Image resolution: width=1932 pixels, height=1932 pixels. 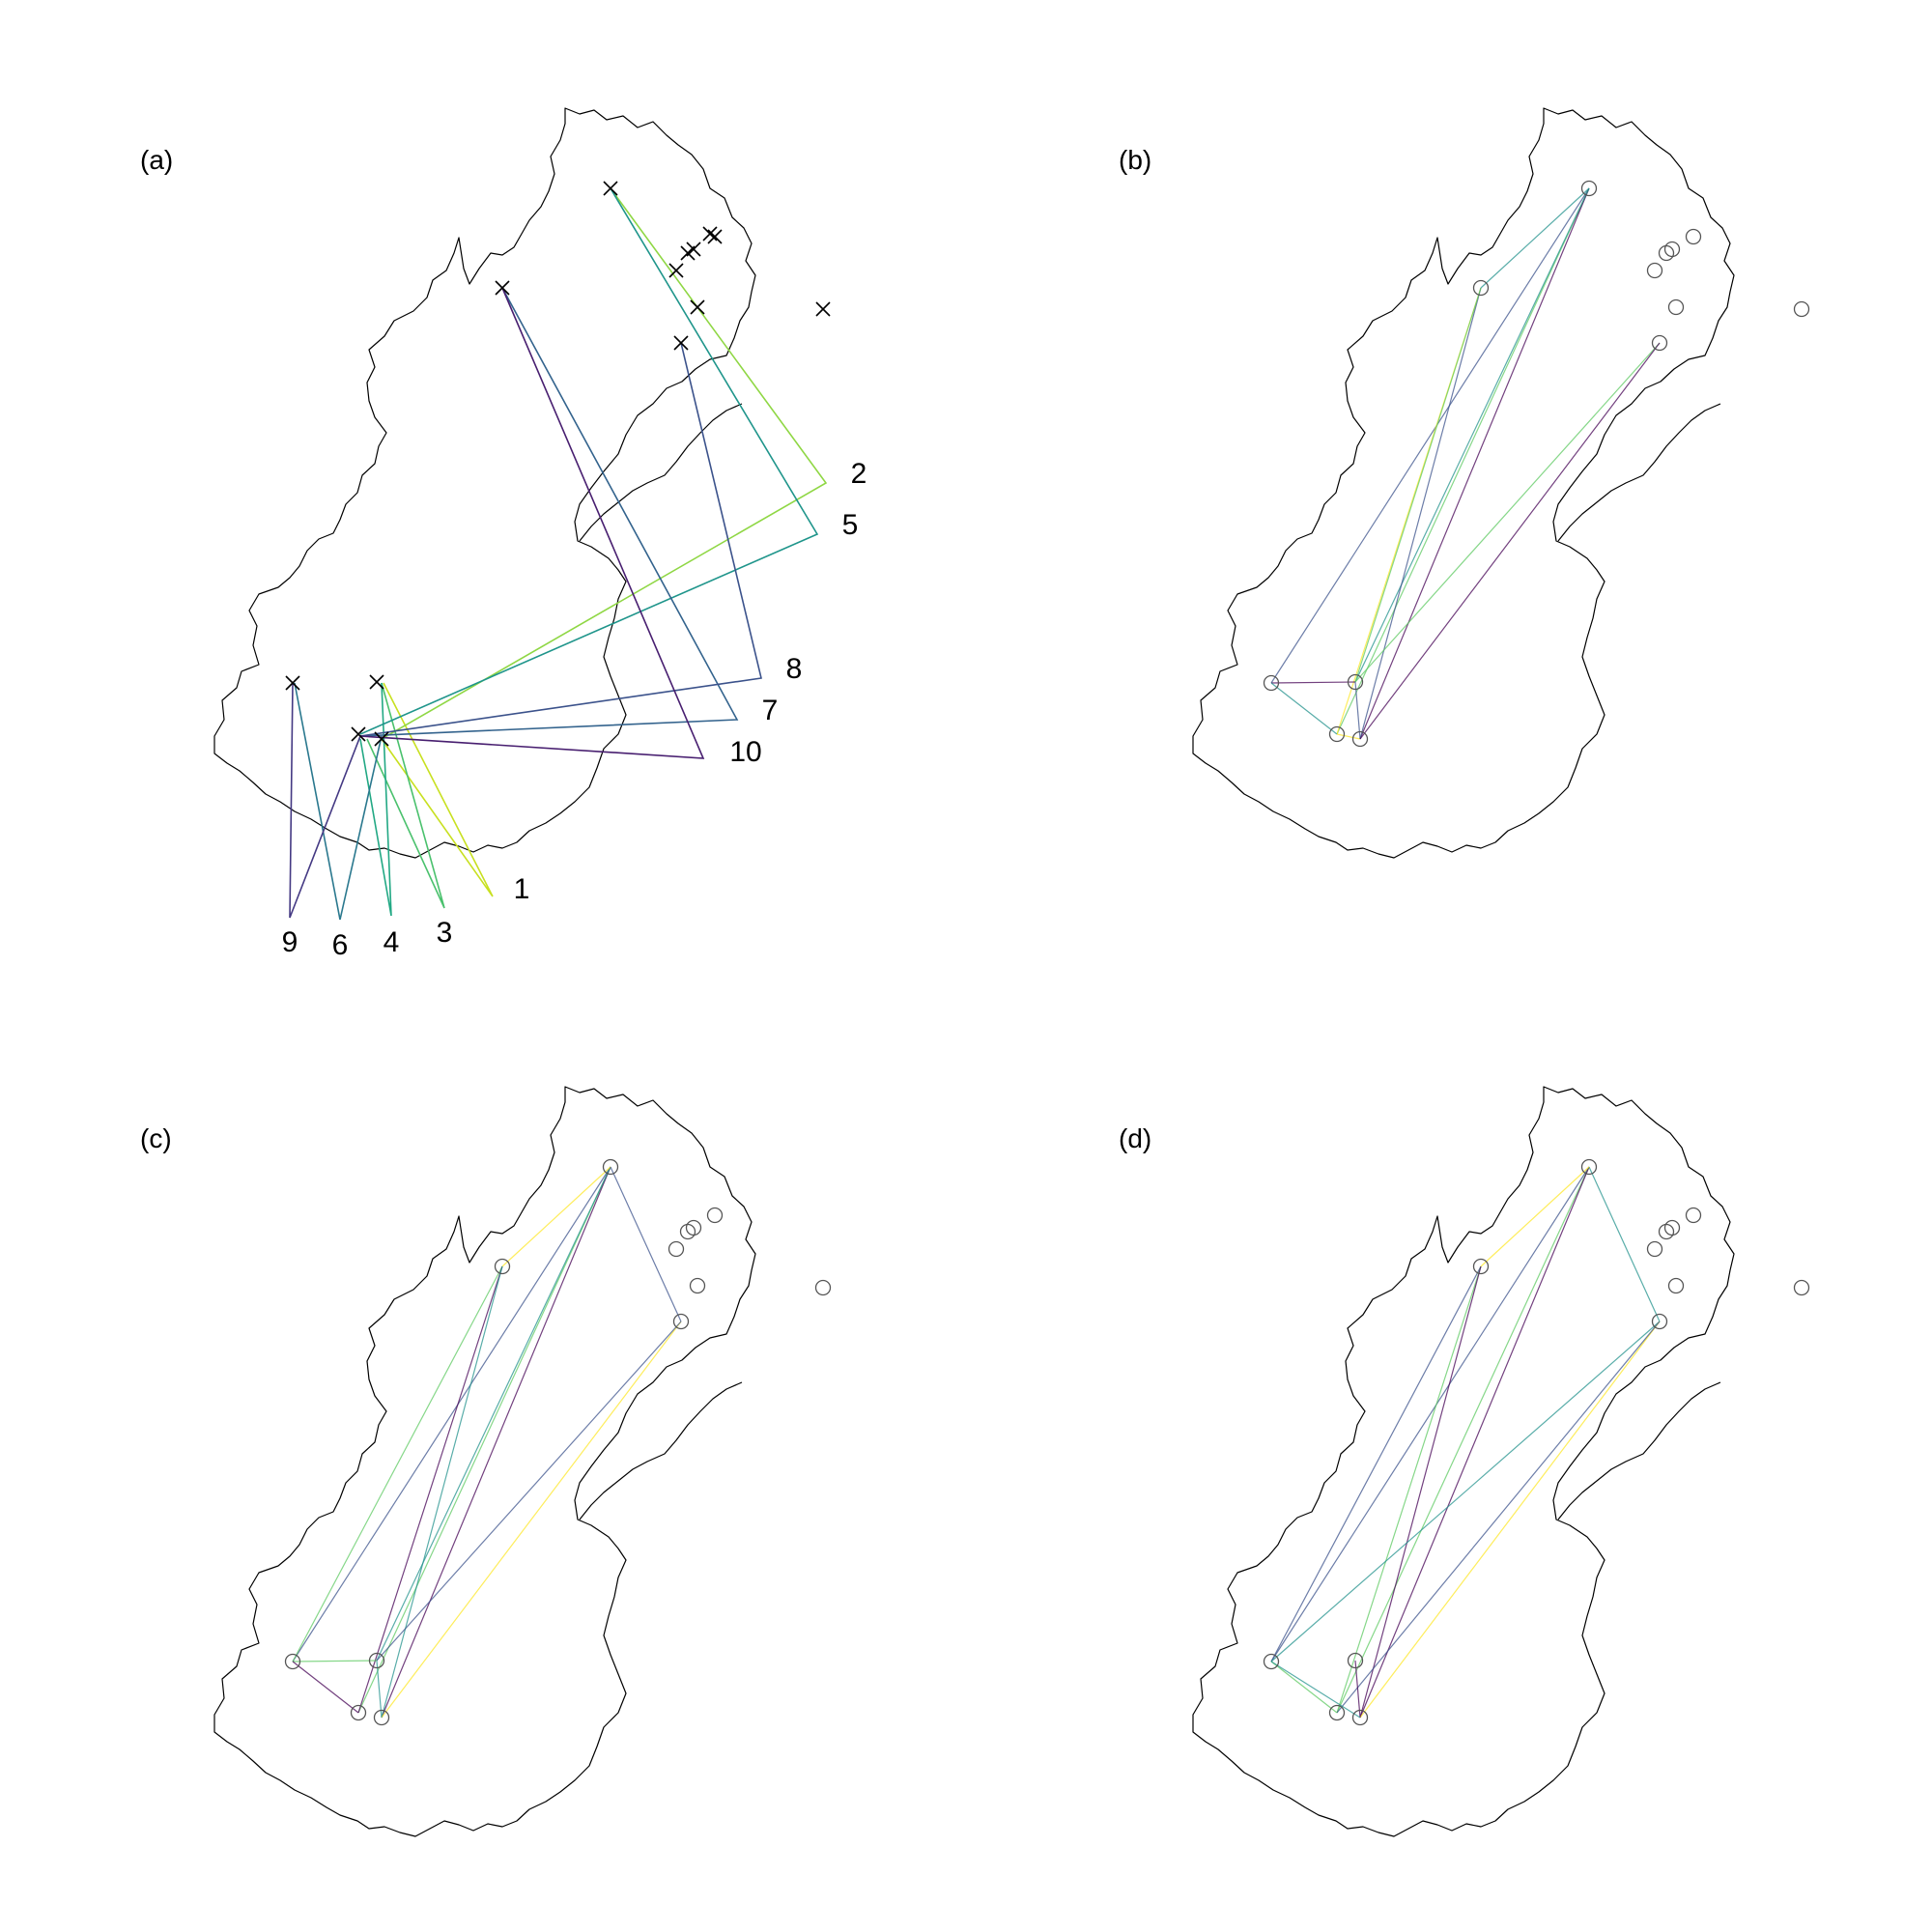 I want to click on location-markers-b, so click(x=1536, y=464).